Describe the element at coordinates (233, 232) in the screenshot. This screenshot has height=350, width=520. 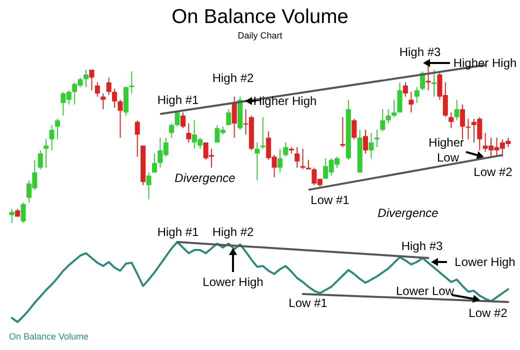
I see `text: High #2` at that location.